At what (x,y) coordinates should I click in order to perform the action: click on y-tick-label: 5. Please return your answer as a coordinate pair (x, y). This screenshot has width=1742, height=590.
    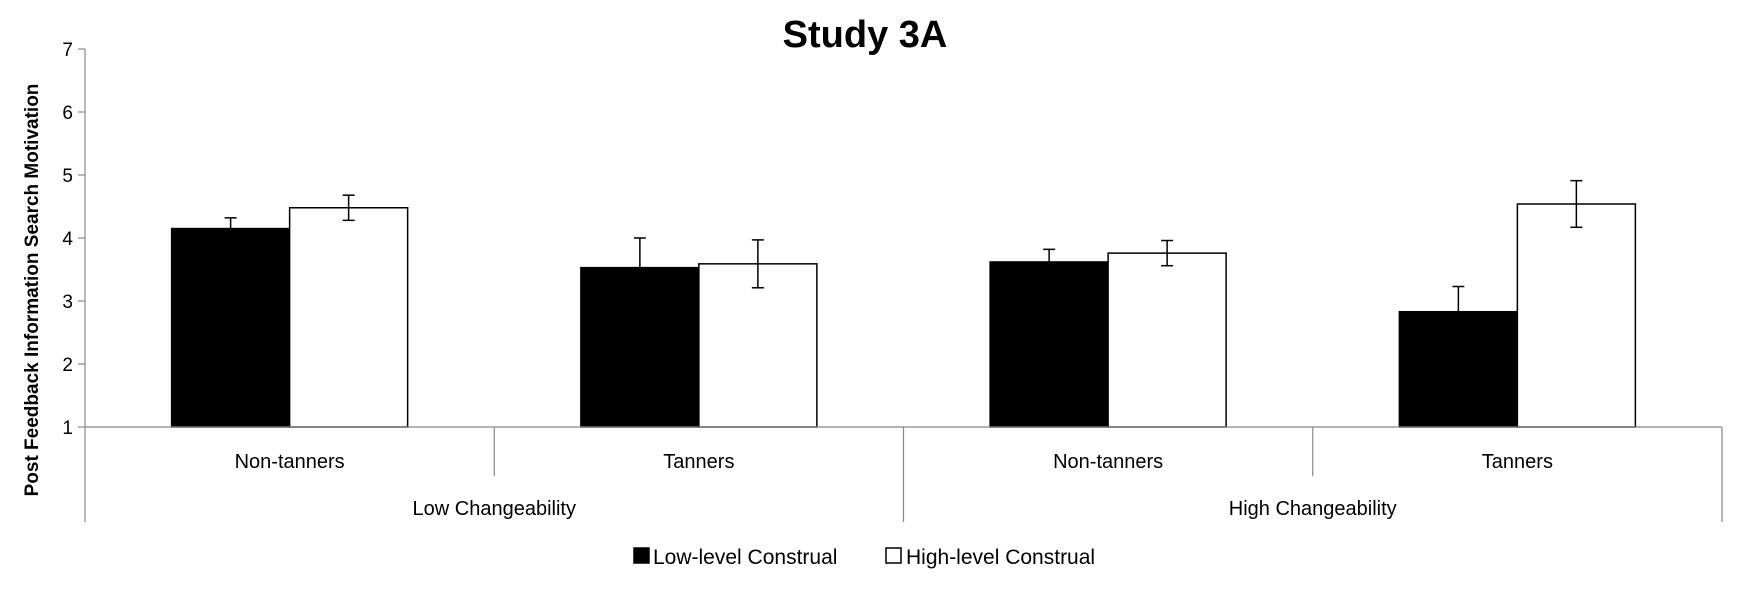
    Looking at the image, I should click on (67, 176).